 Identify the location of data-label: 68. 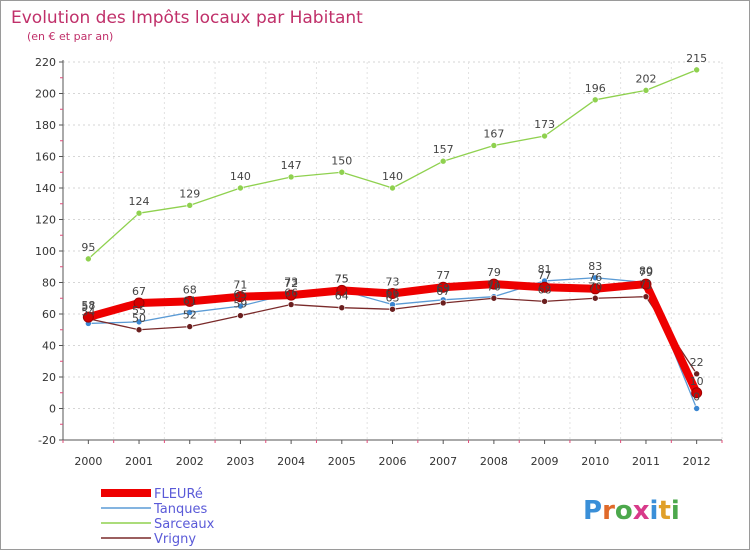
(190, 289).